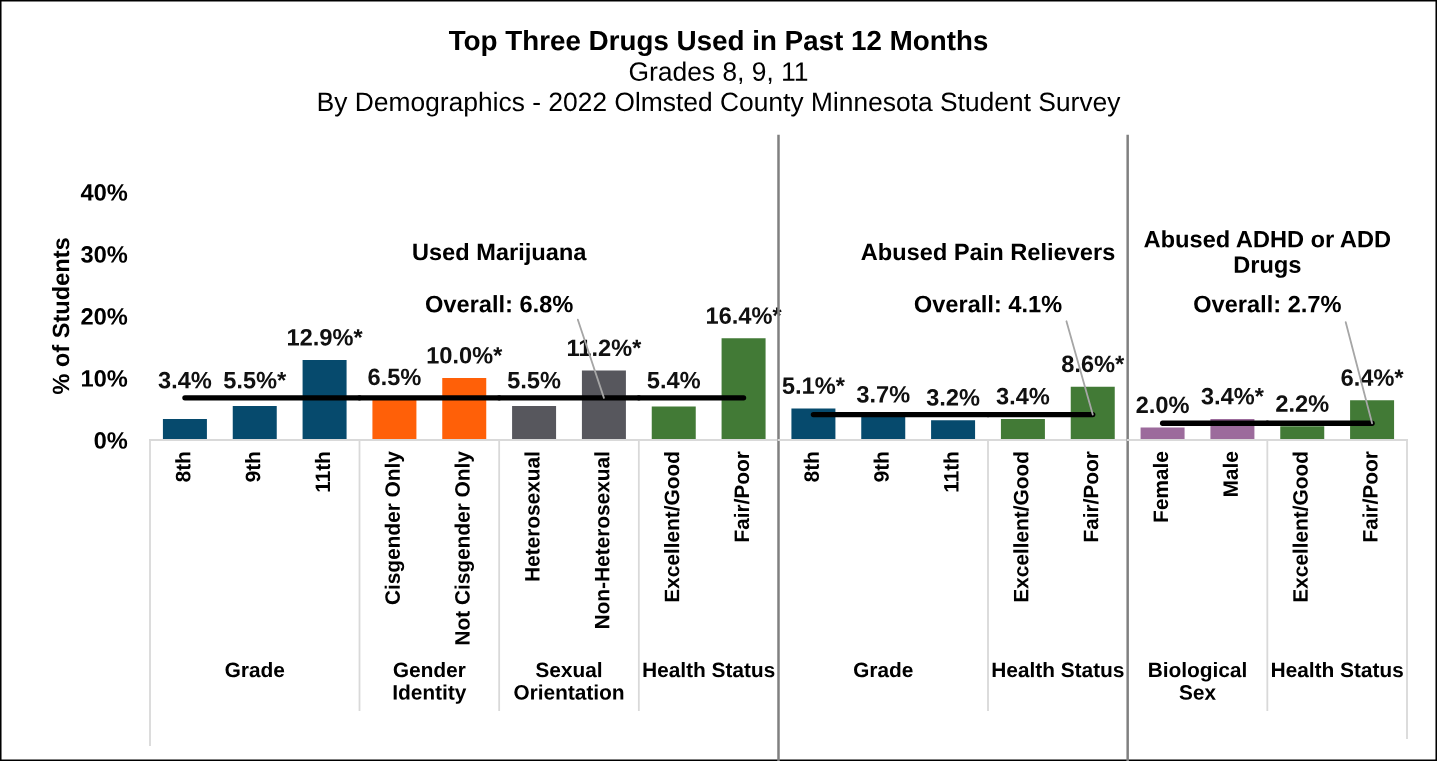 Image resolution: width=1437 pixels, height=761 pixels. I want to click on data-label: 6.4%*, so click(1372, 377).